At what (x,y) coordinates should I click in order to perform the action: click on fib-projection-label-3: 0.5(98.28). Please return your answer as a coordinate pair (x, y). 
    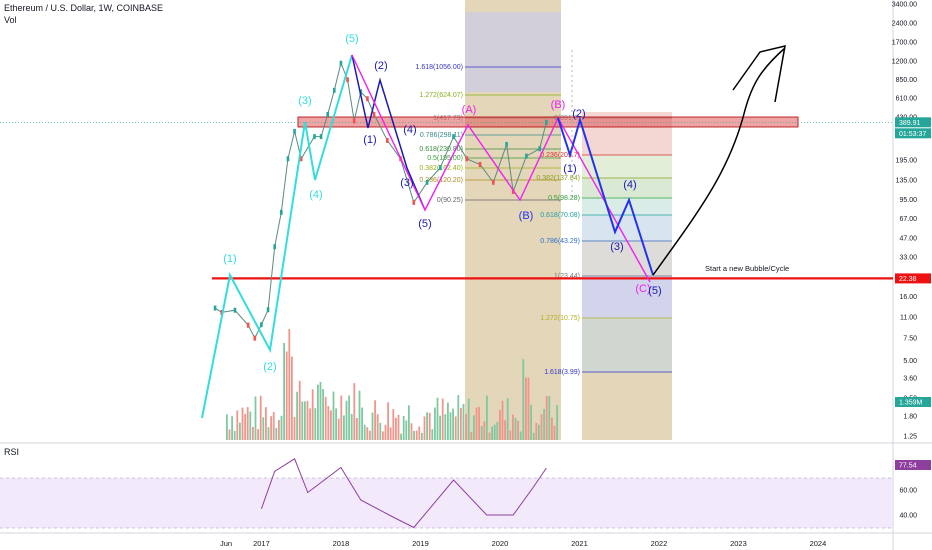
    Looking at the image, I should click on (564, 198).